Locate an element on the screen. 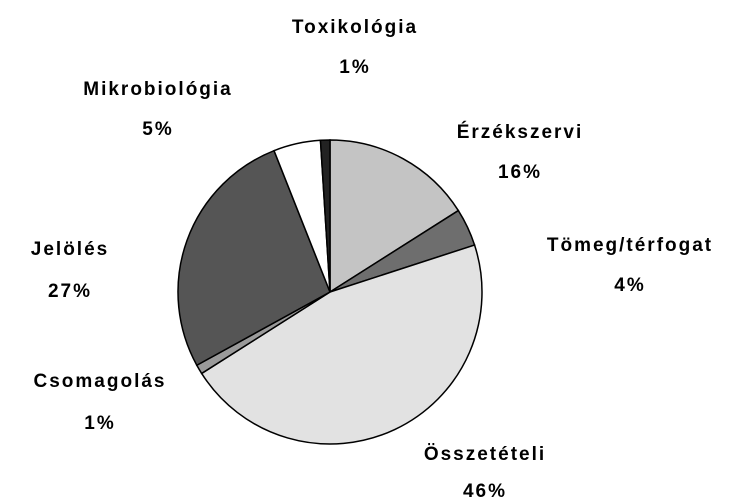 The image size is (746, 500). slice-value: 16% is located at coordinates (520, 172).